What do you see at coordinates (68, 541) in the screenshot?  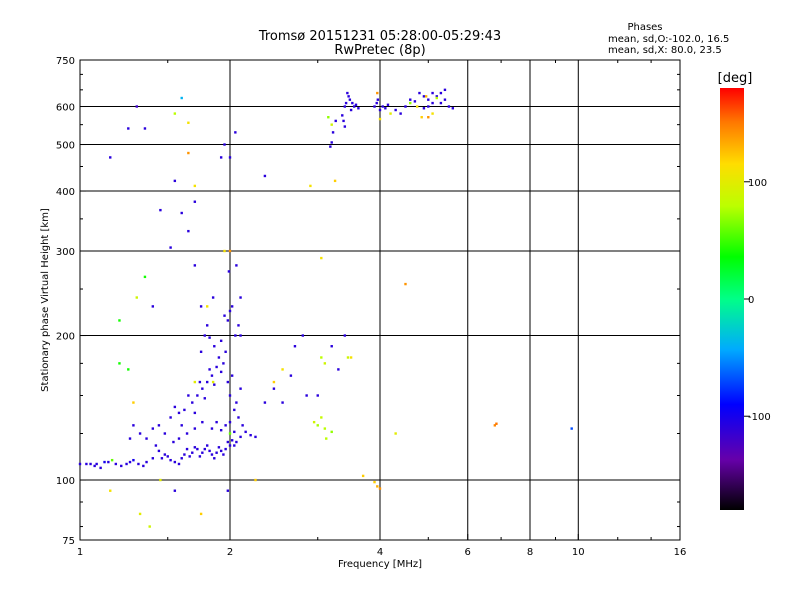 I see `y-tick-label: 75` at bounding box center [68, 541].